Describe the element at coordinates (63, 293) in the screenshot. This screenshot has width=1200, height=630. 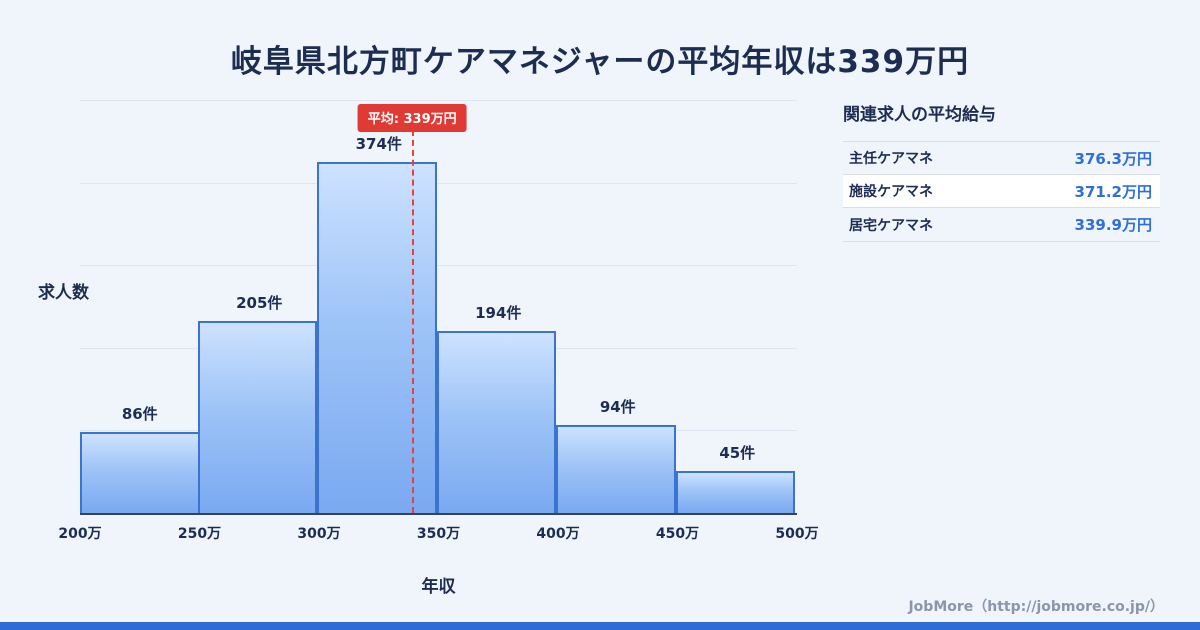
I see `y-axis-label: 求人数` at that location.